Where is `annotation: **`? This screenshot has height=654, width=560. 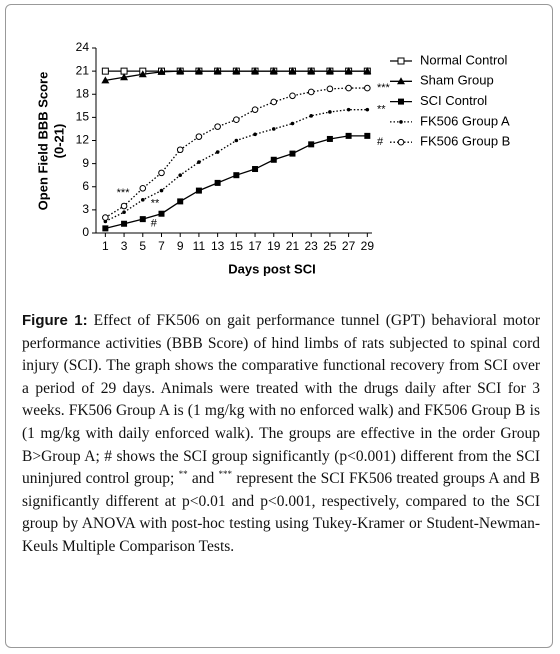
annotation: ** is located at coordinates (155, 204).